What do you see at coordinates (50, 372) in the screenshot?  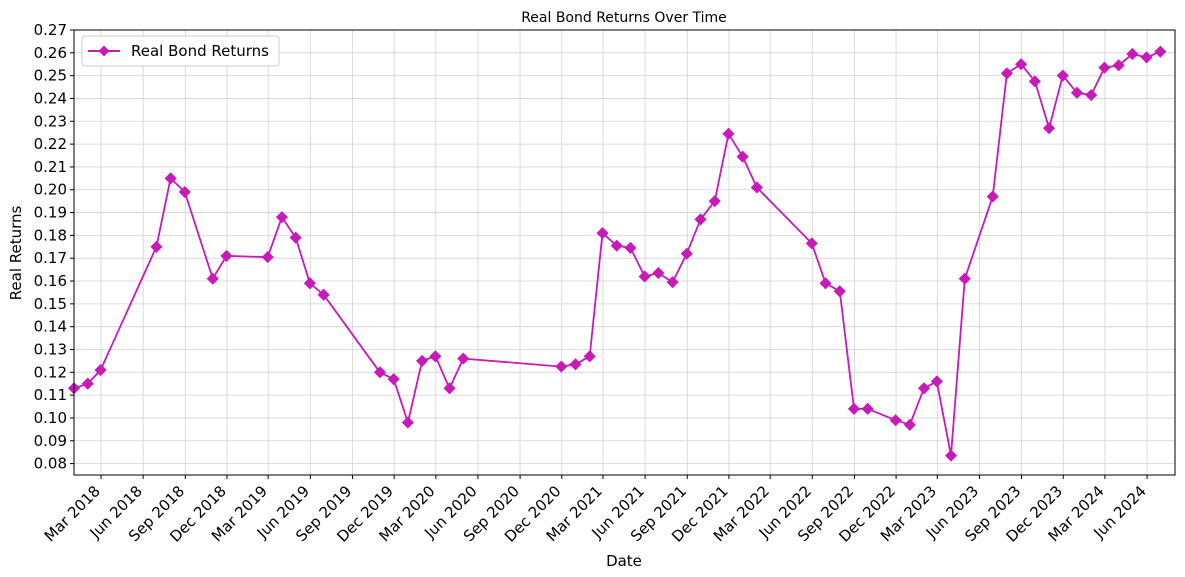 I see `y-tick-label: 0.12` at bounding box center [50, 372].